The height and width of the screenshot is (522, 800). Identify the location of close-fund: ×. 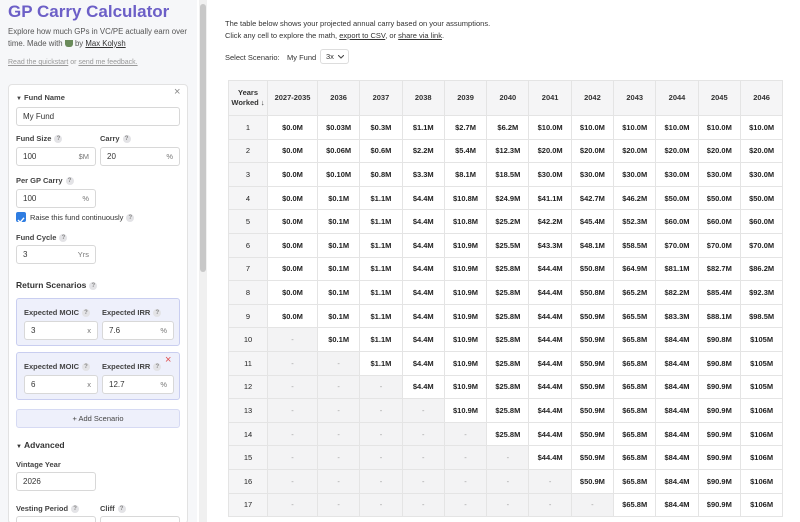
(177, 92).